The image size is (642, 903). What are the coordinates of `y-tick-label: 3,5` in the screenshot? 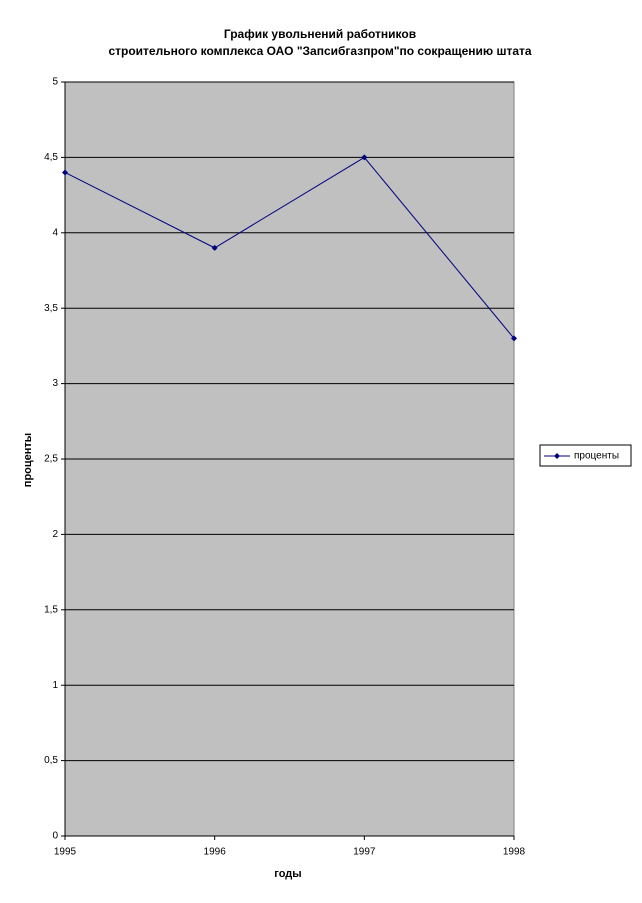 It's located at (51, 308).